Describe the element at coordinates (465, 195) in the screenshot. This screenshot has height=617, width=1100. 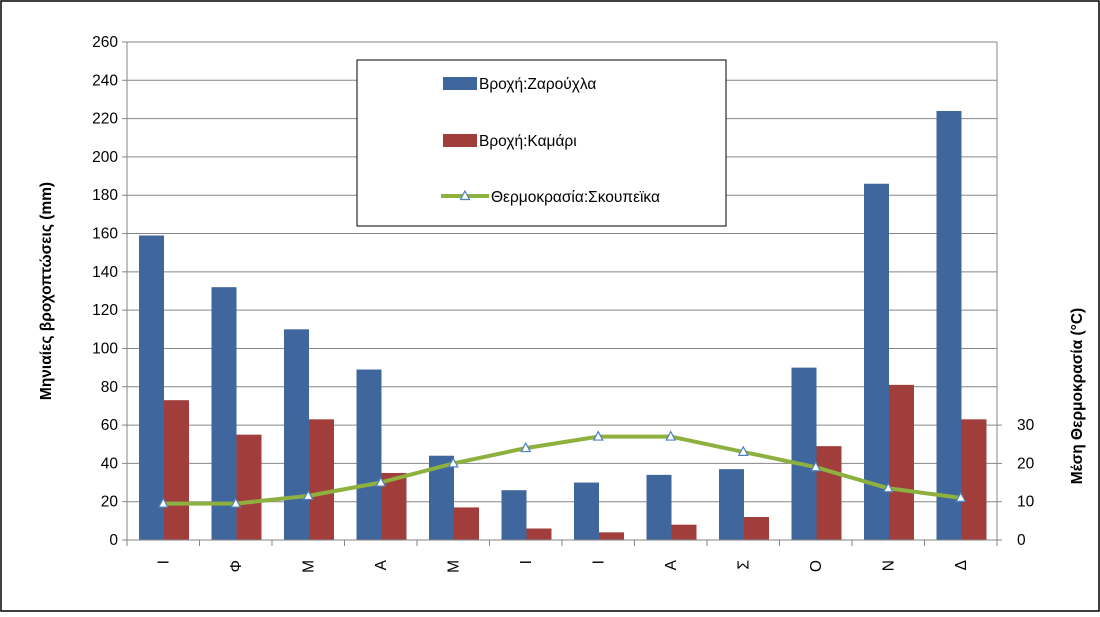
I see `legend-marker` at that location.